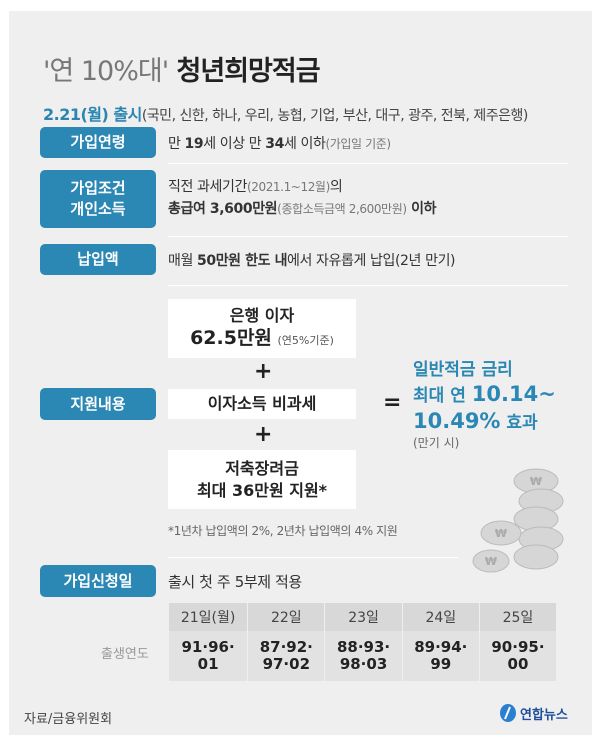  I want to click on source-text: 자료/금융위원회, so click(68, 719).